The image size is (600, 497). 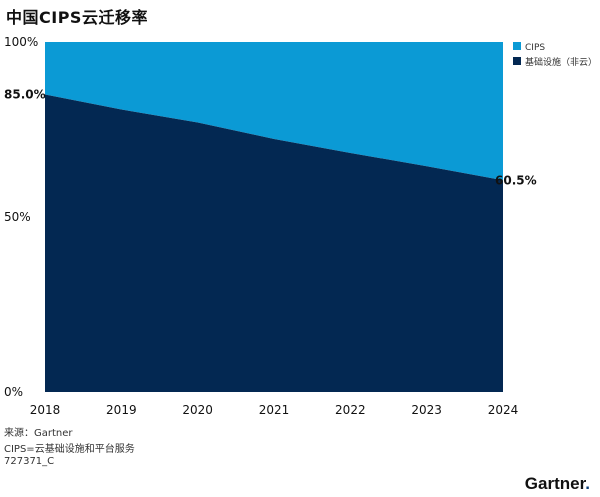 I want to click on x-tick-label: 2023, so click(x=426, y=410).